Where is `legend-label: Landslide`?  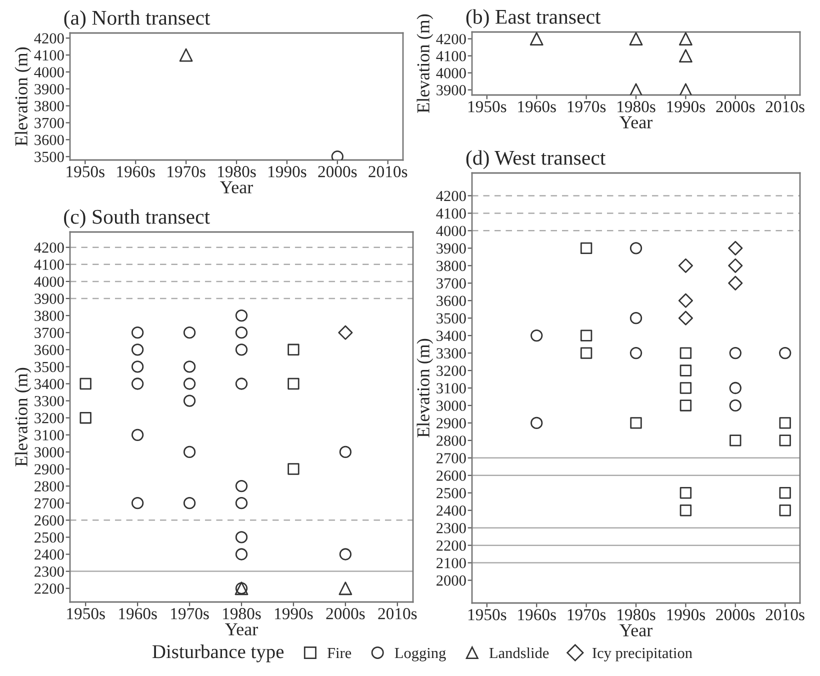 legend-label: Landslide is located at coordinates (519, 652).